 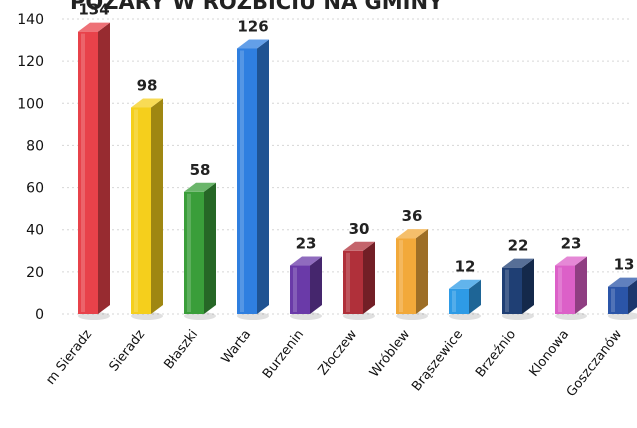 I want to click on data-label: 58, so click(x=200, y=170).